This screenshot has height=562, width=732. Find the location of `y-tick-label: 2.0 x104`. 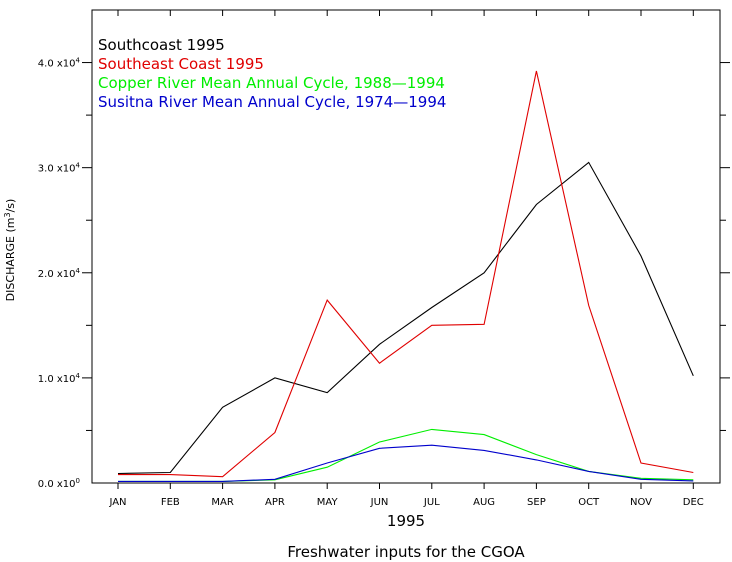

y-tick-label: 2.0 x104 is located at coordinates (59, 273).